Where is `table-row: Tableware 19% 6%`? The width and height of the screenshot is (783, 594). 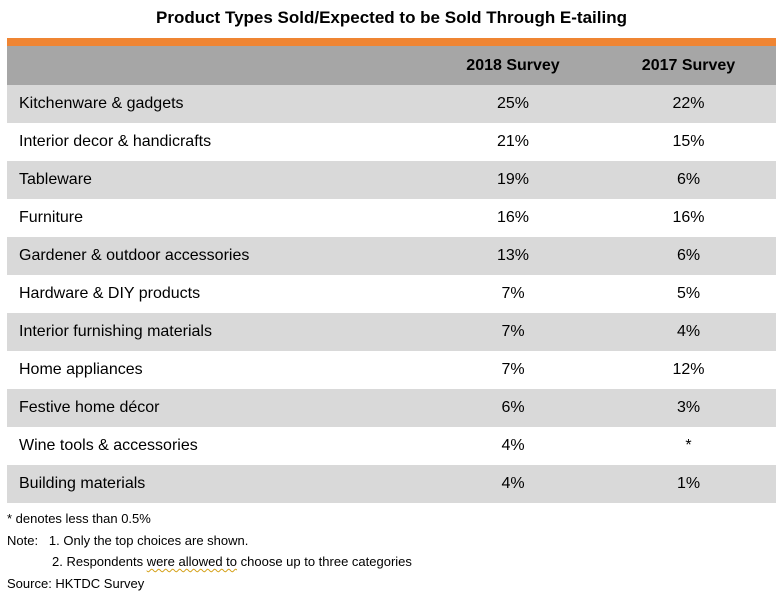
table-row: Tableware 19% 6% is located at coordinates (391, 180).